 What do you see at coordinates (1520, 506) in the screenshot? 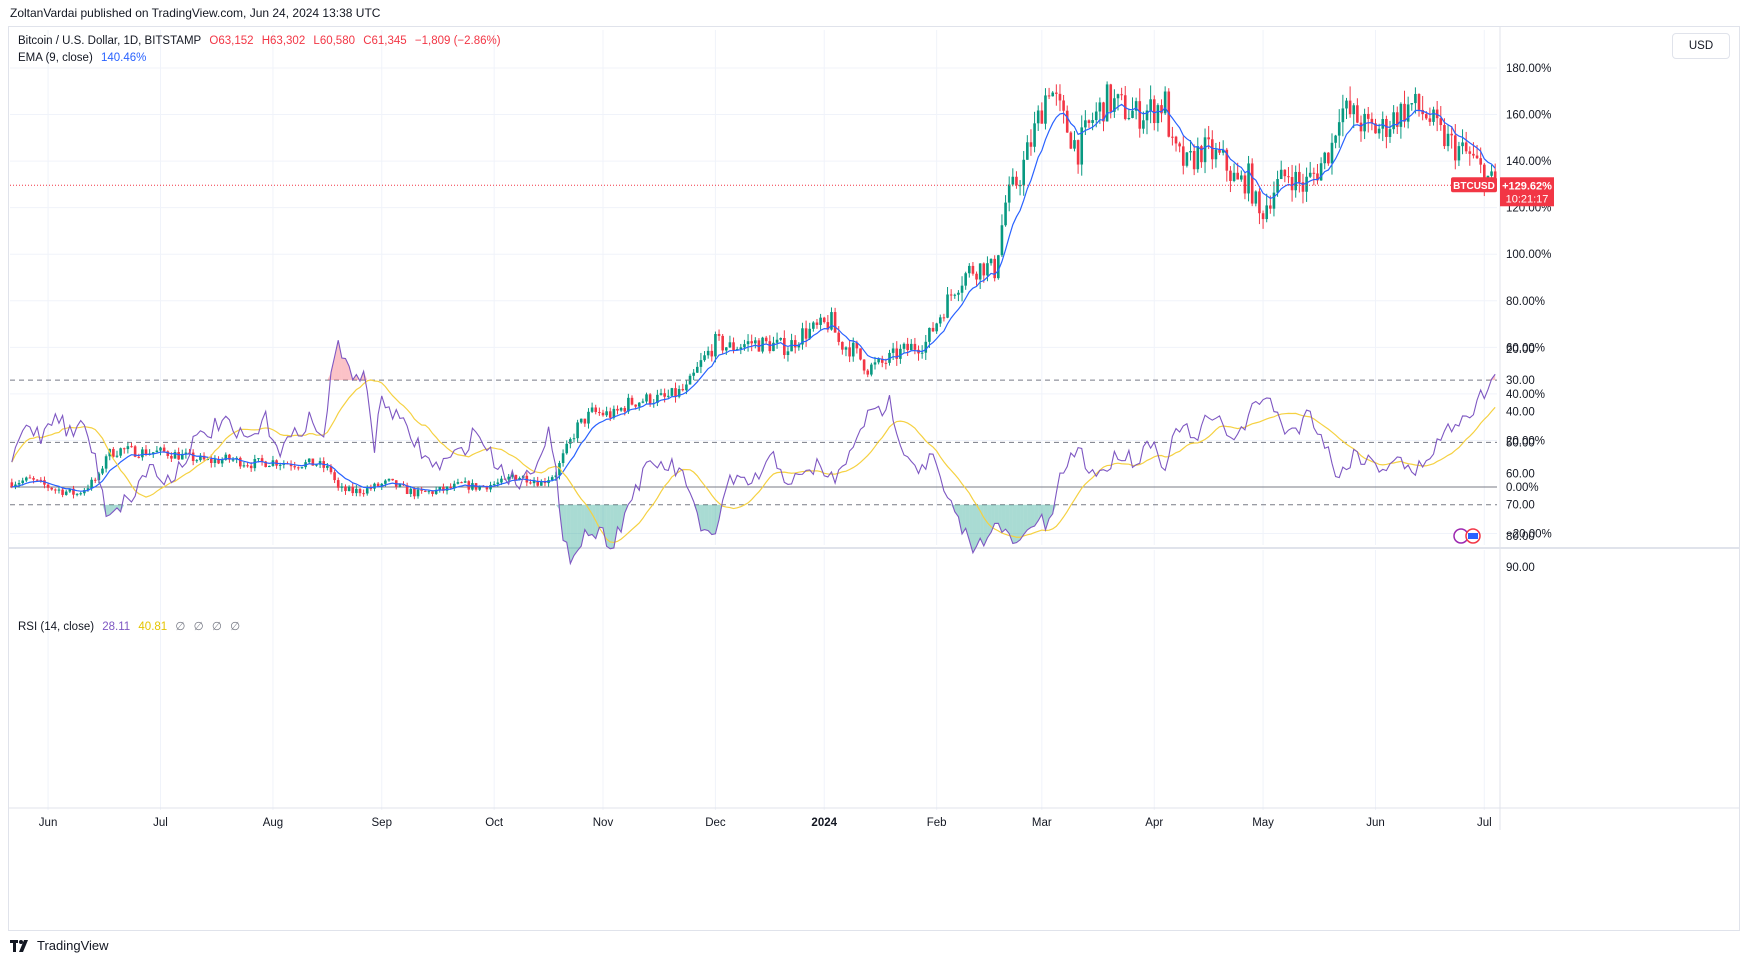
I see `rsi-axis-label: 70.00` at bounding box center [1520, 506].